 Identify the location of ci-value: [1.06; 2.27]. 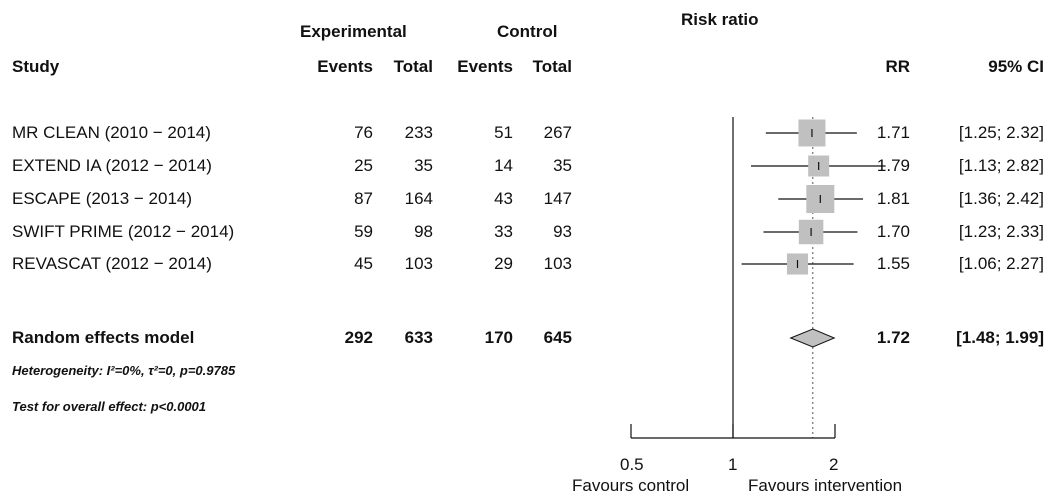
(1001, 263).